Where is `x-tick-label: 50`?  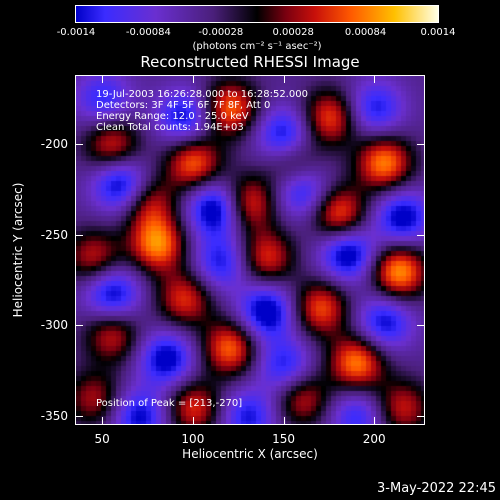
x-tick-label: 50 is located at coordinates (102, 439).